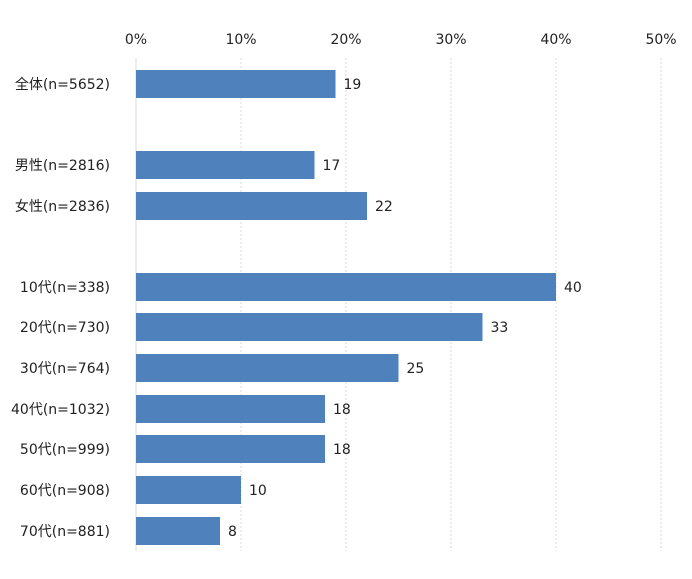  I want to click on x-tick-label: 30%, so click(450, 40).